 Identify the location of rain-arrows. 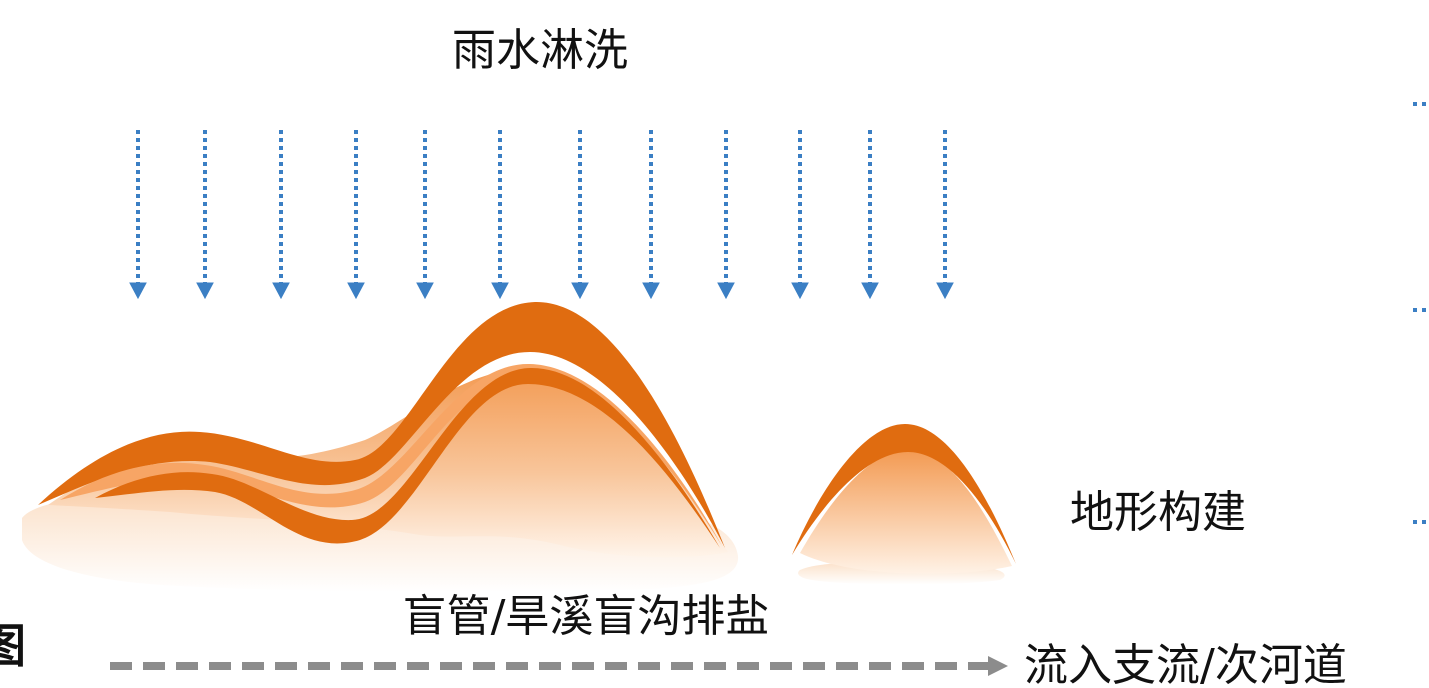
(541, 215).